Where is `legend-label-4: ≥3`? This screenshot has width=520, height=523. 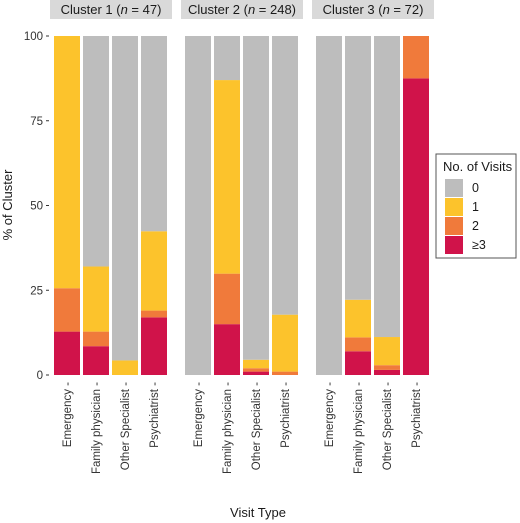
legend-label-4: ≥3 is located at coordinates (479, 245).